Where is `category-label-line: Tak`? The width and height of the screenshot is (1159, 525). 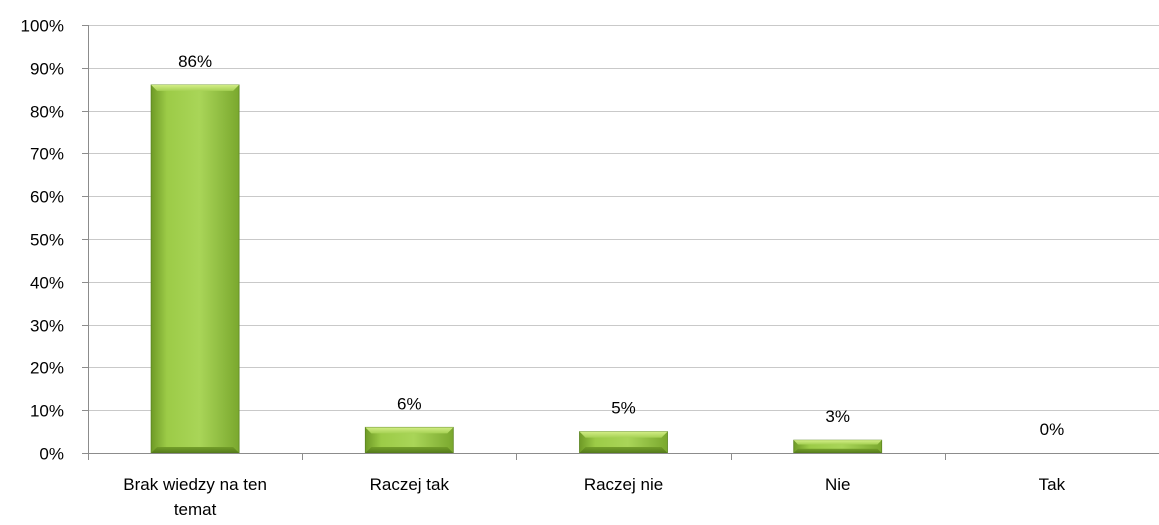
category-label-line: Tak is located at coordinates (1052, 484).